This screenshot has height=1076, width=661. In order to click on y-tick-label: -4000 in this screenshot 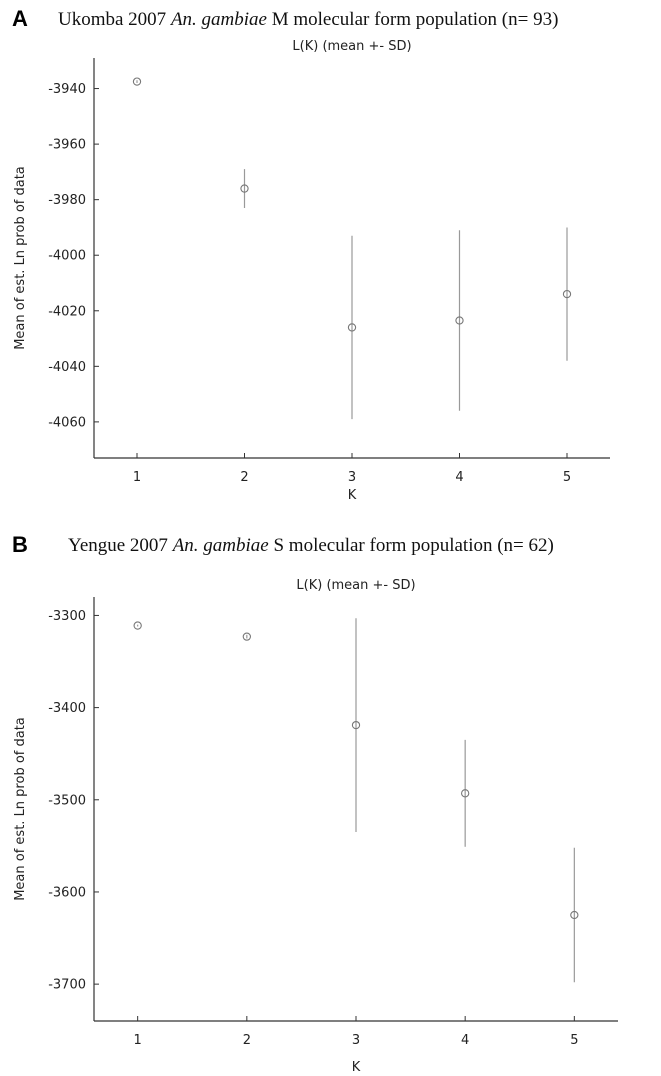, I will do `click(67, 256)`.